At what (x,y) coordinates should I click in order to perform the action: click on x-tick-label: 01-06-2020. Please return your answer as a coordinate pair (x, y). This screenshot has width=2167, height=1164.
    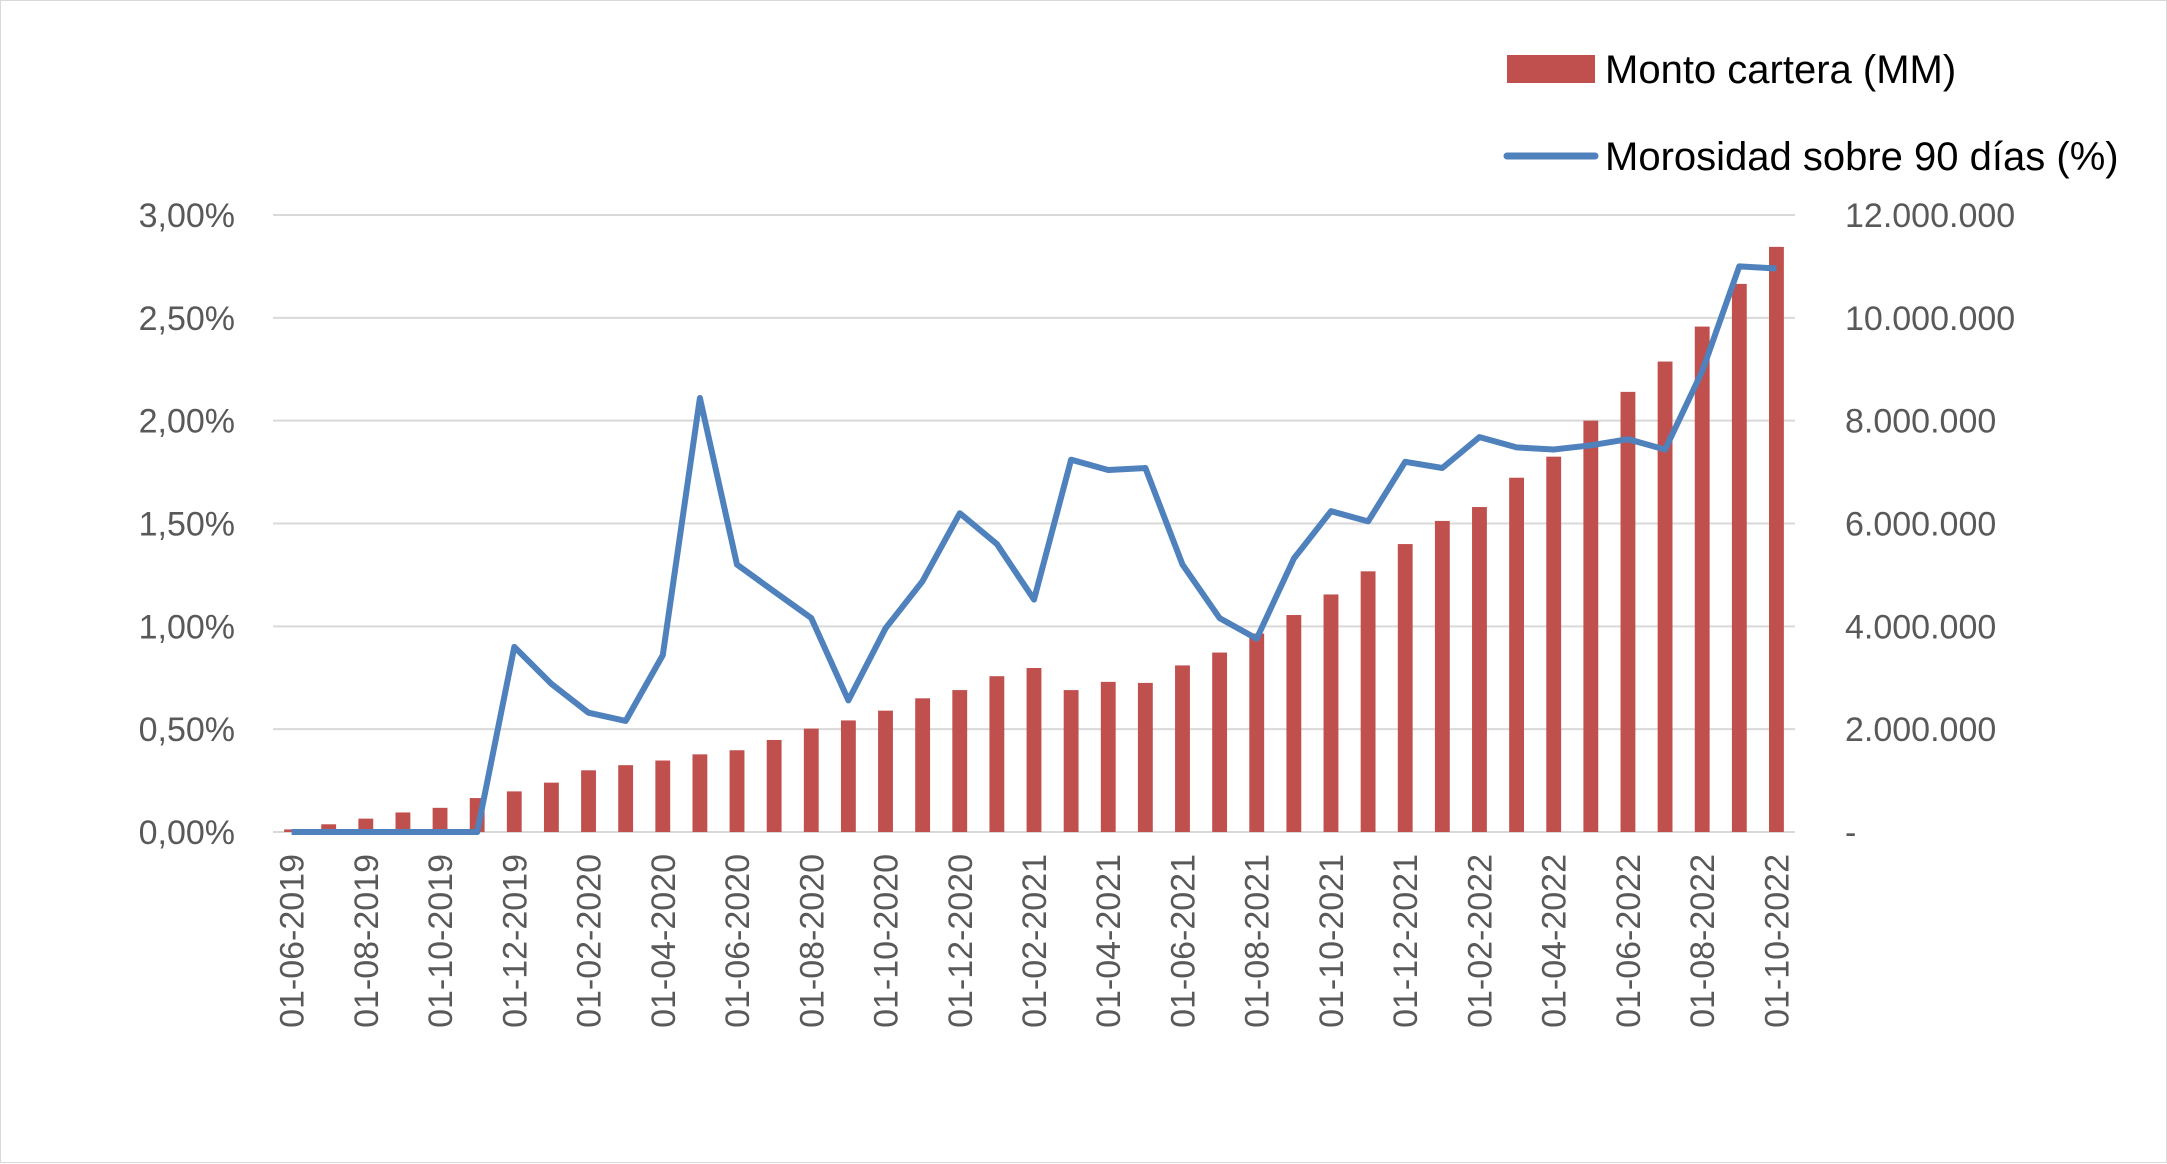
    Looking at the image, I should click on (738, 941).